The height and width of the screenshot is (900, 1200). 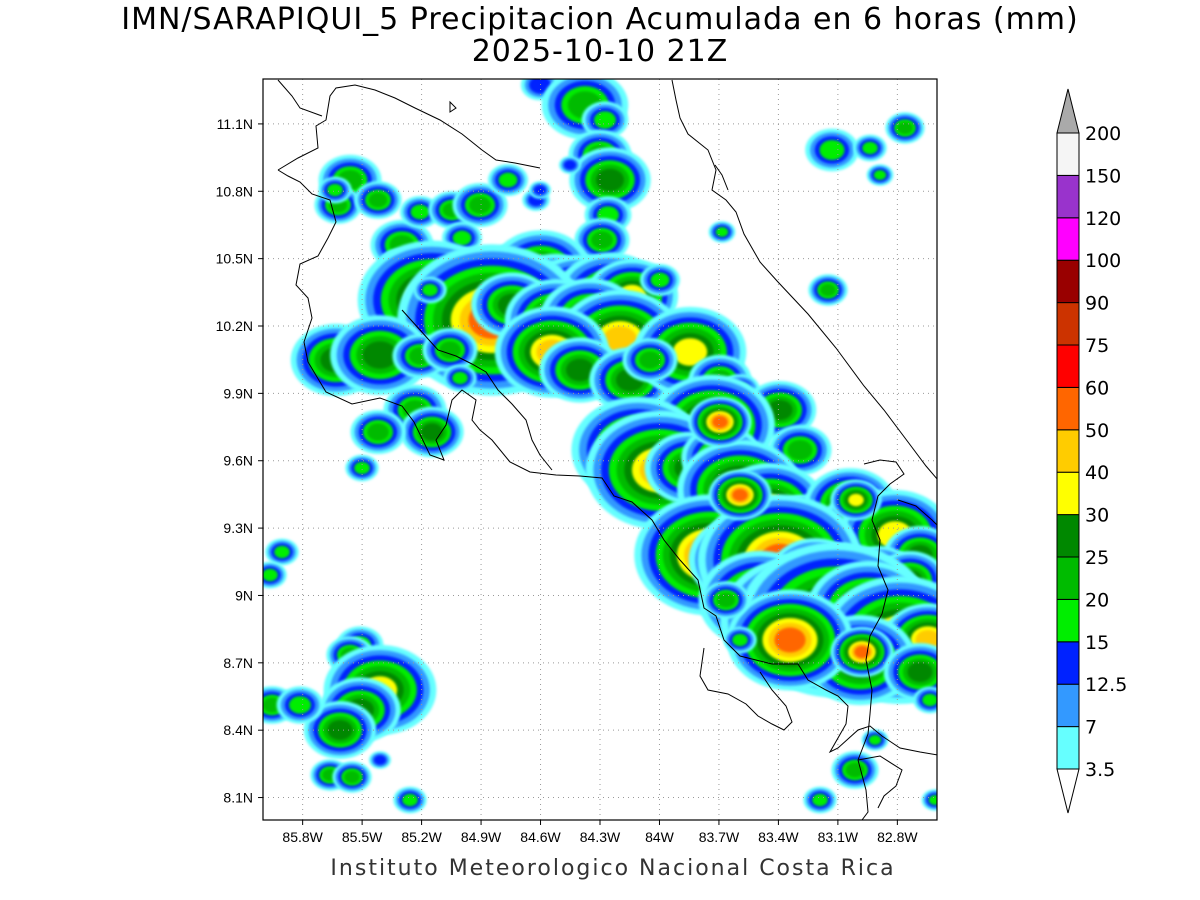 What do you see at coordinates (1097, 600) in the screenshot?
I see `colorbar-label: 20` at bounding box center [1097, 600].